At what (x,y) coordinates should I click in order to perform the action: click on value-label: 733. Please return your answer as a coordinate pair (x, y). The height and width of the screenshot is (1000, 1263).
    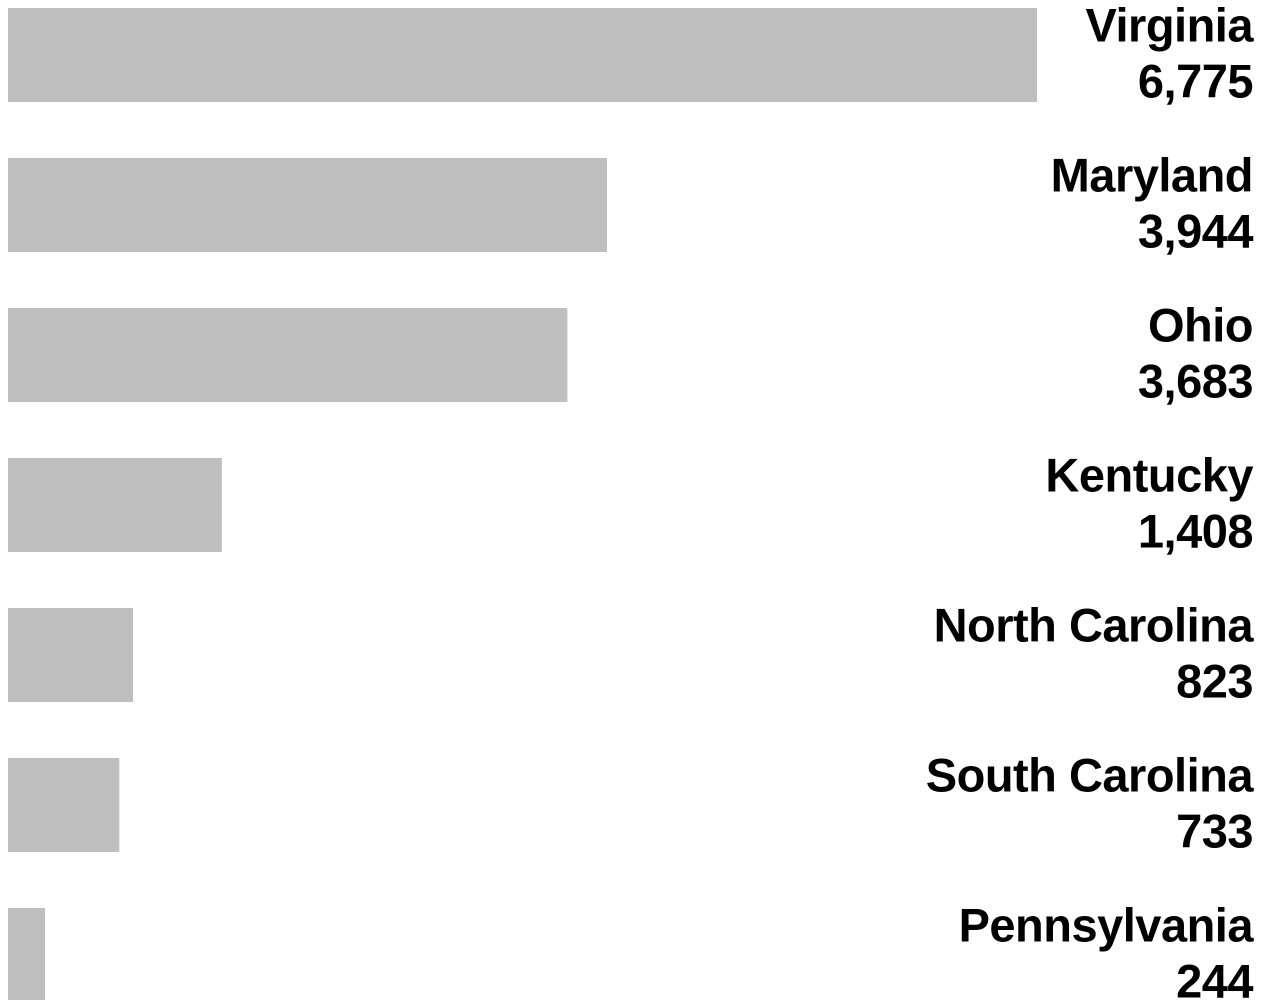
    Looking at the image, I should click on (1214, 830).